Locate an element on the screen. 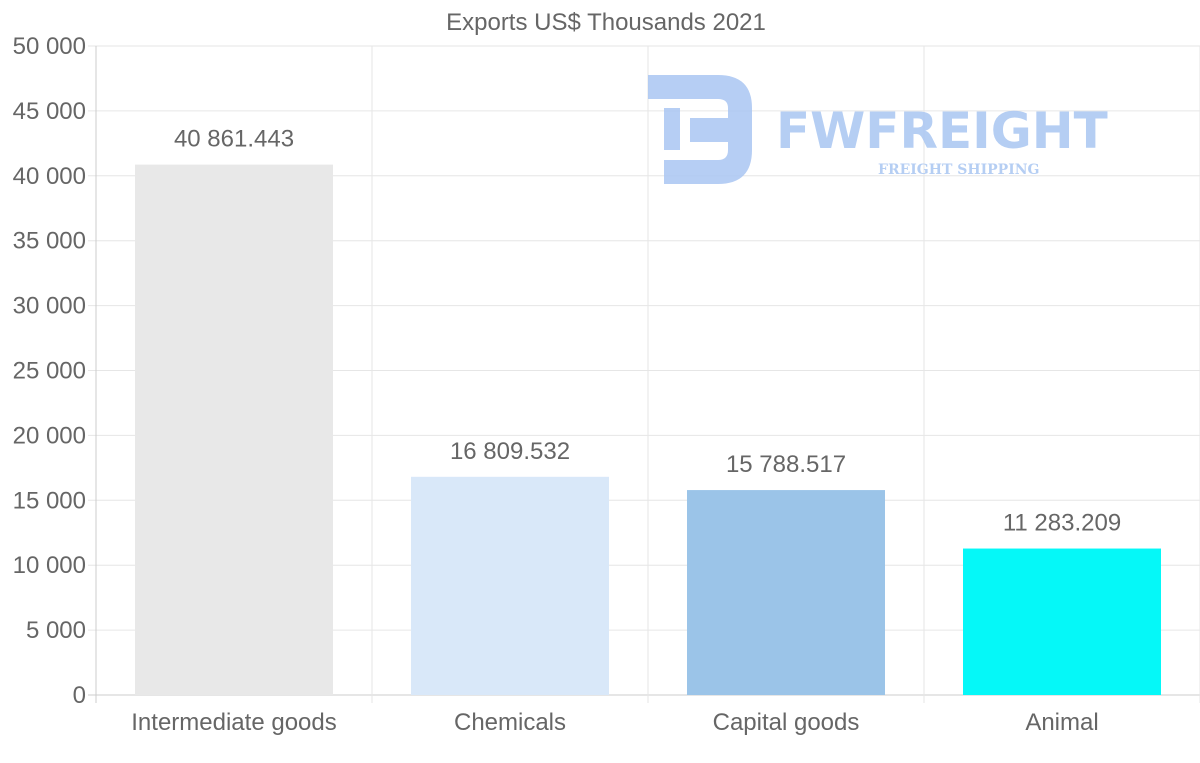 The width and height of the screenshot is (1200, 763). y-tick-label: 45 000 is located at coordinates (49, 111).